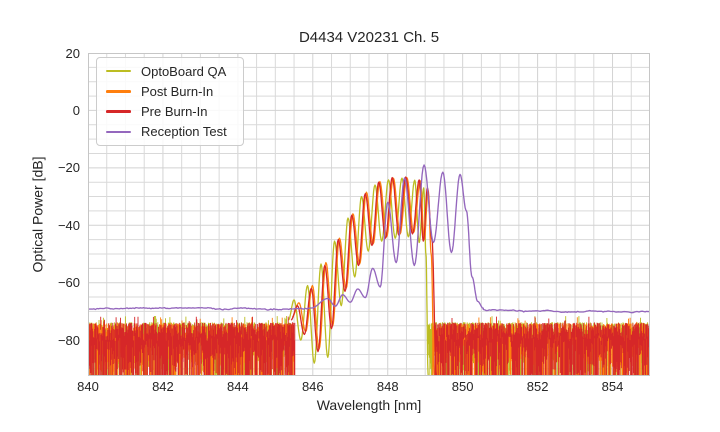  Describe the element at coordinates (312, 386) in the screenshot. I see `x-tick-label: 846` at that location.